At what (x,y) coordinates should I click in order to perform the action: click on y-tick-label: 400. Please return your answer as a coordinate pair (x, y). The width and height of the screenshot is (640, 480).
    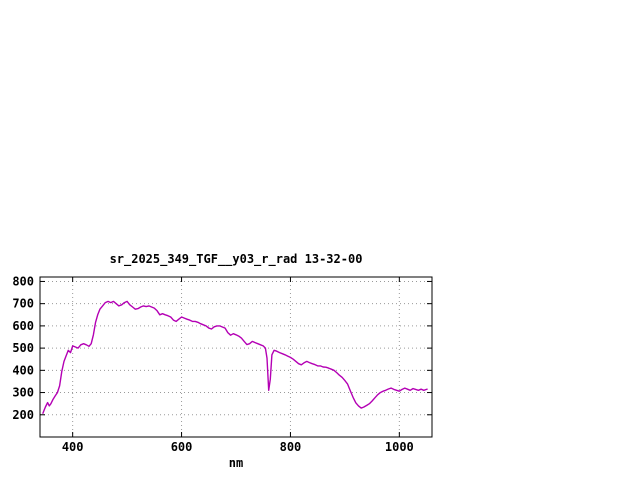
    Looking at the image, I should click on (23, 370).